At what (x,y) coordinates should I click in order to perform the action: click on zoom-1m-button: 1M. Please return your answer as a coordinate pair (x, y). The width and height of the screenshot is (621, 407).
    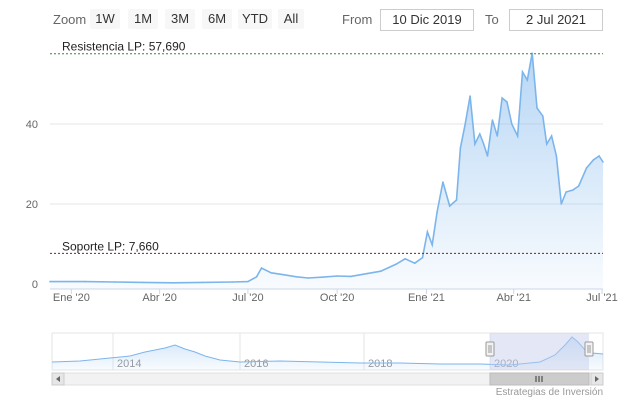
    Looking at the image, I should click on (143, 19).